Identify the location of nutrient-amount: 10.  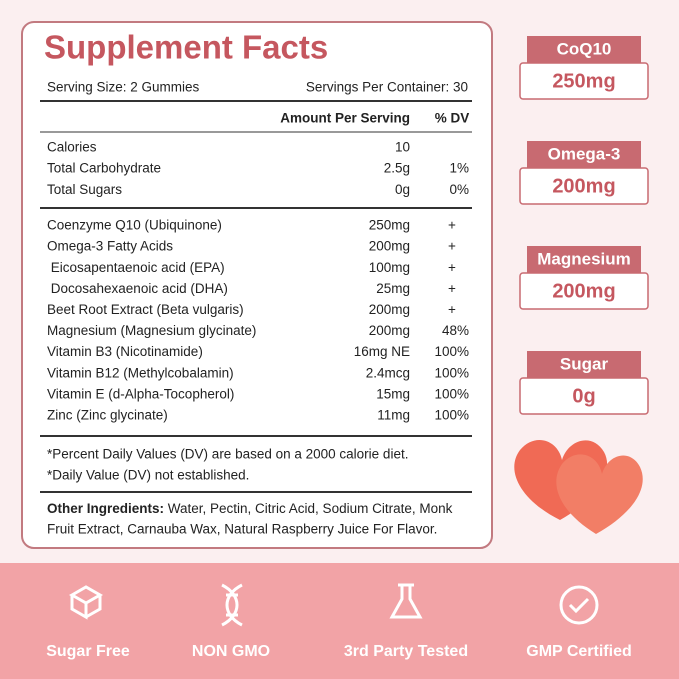
(402, 147).